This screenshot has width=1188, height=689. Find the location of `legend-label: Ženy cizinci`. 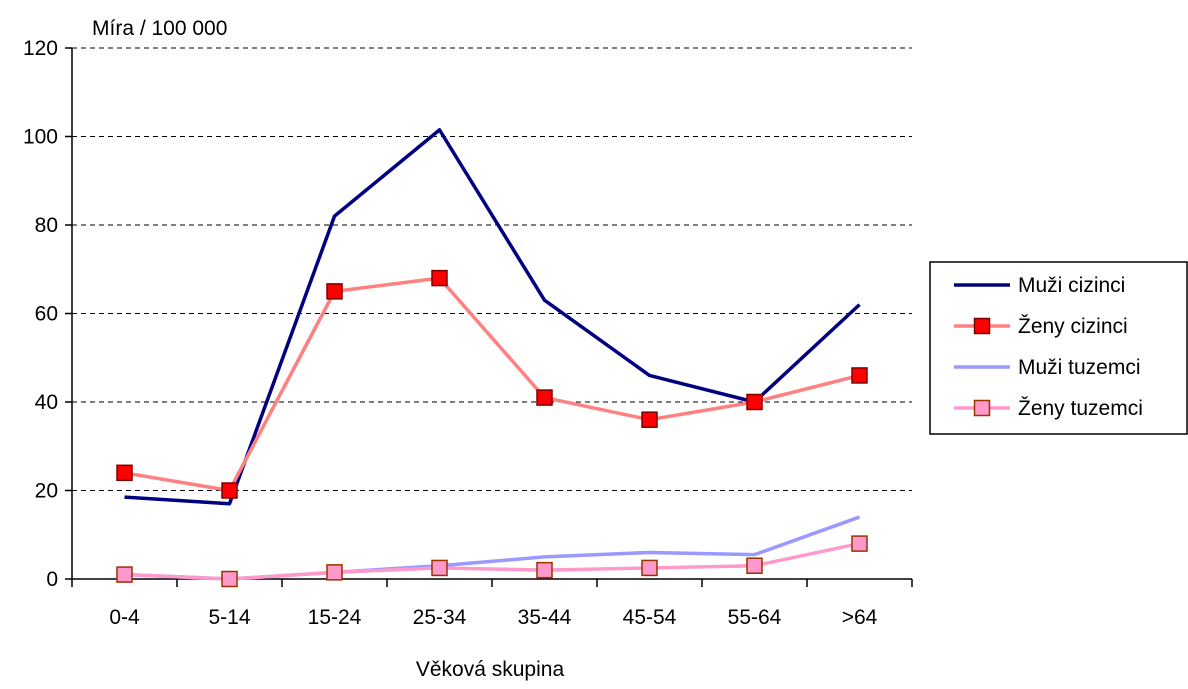

legend-label: Ženy cizinci is located at coordinates (1073, 326).